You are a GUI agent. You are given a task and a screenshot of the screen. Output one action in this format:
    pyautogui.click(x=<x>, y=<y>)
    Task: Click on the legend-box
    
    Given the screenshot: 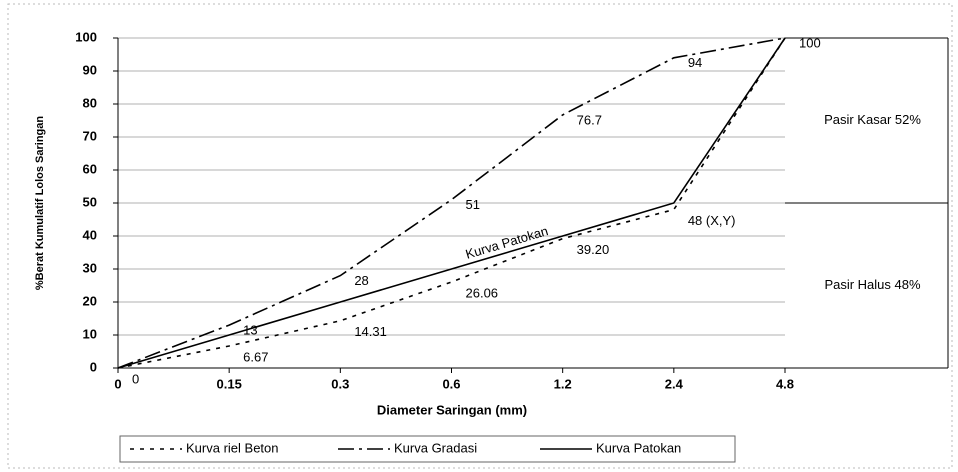 What is the action you would take?
    pyautogui.click(x=427, y=449)
    